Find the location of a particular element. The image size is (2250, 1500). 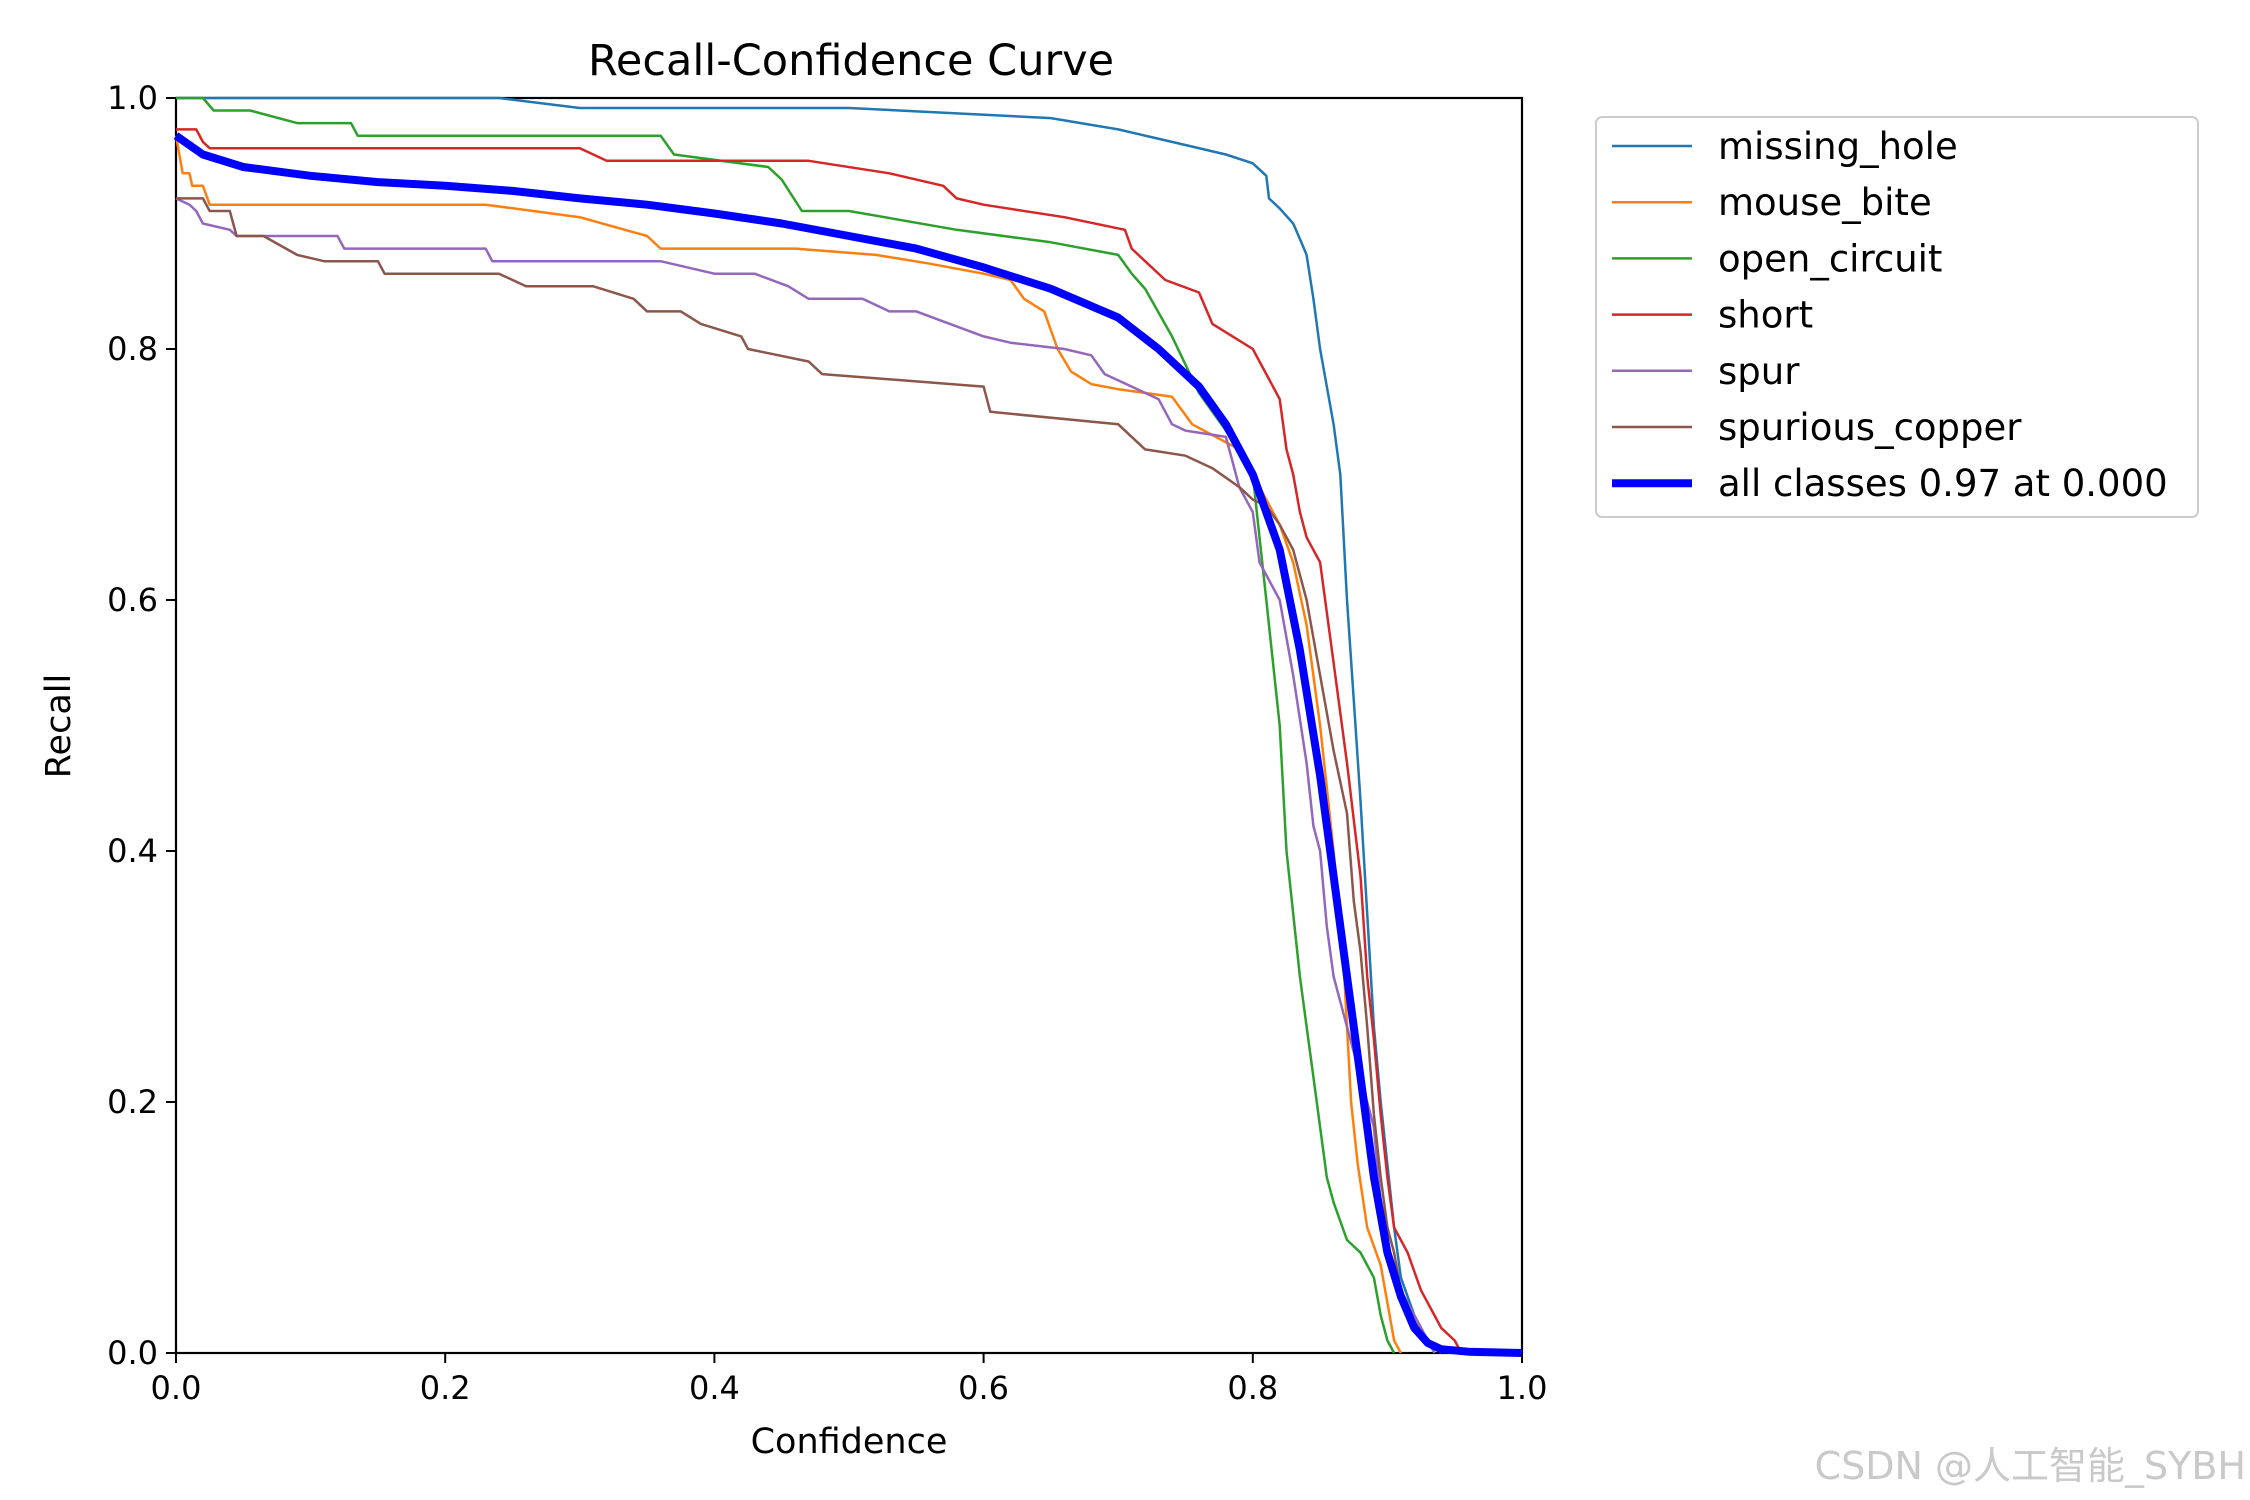

watermark: CSDN @人工智能_SYBH is located at coordinates (2030, 1466).